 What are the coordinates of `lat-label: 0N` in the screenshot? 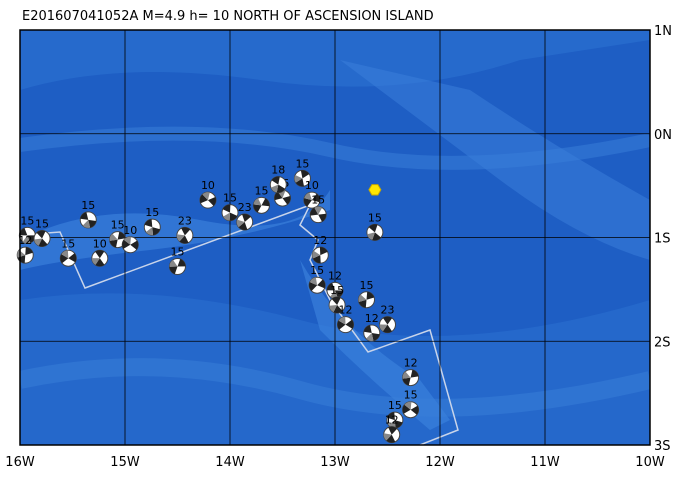 It's located at (663, 135).